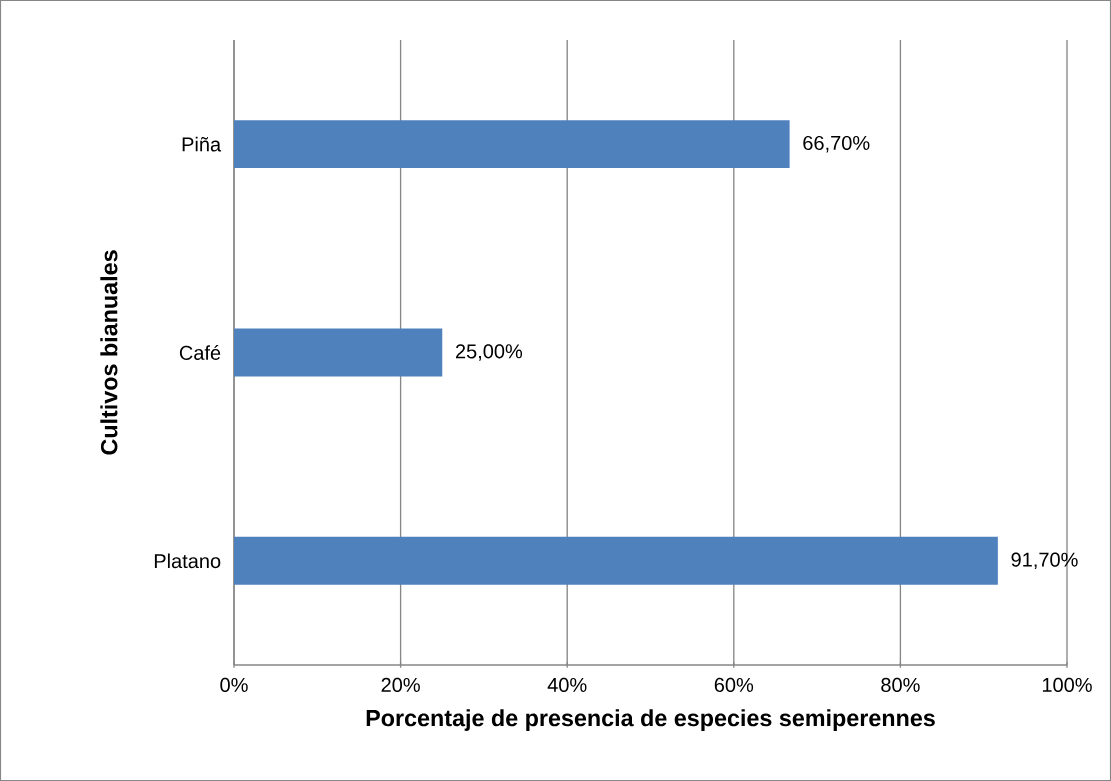 This screenshot has width=1111, height=781. What do you see at coordinates (489, 352) in the screenshot?
I see `data-label: 25,00%` at bounding box center [489, 352].